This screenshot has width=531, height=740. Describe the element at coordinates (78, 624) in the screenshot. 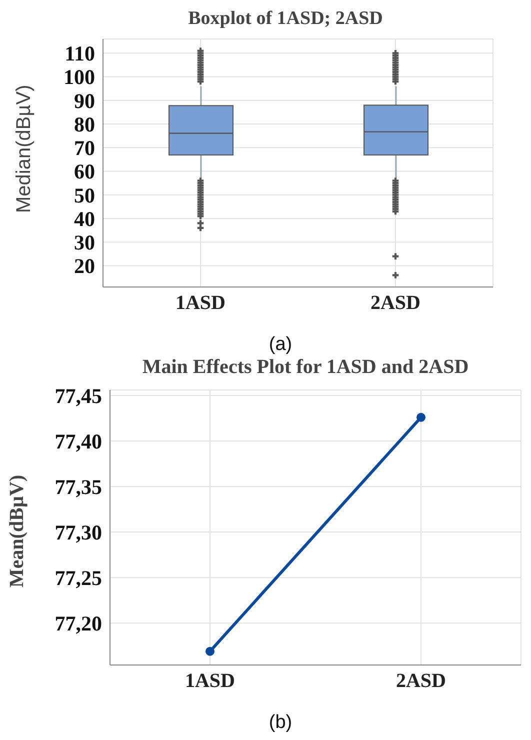

I see `y-tick-label: 77,20` at that location.